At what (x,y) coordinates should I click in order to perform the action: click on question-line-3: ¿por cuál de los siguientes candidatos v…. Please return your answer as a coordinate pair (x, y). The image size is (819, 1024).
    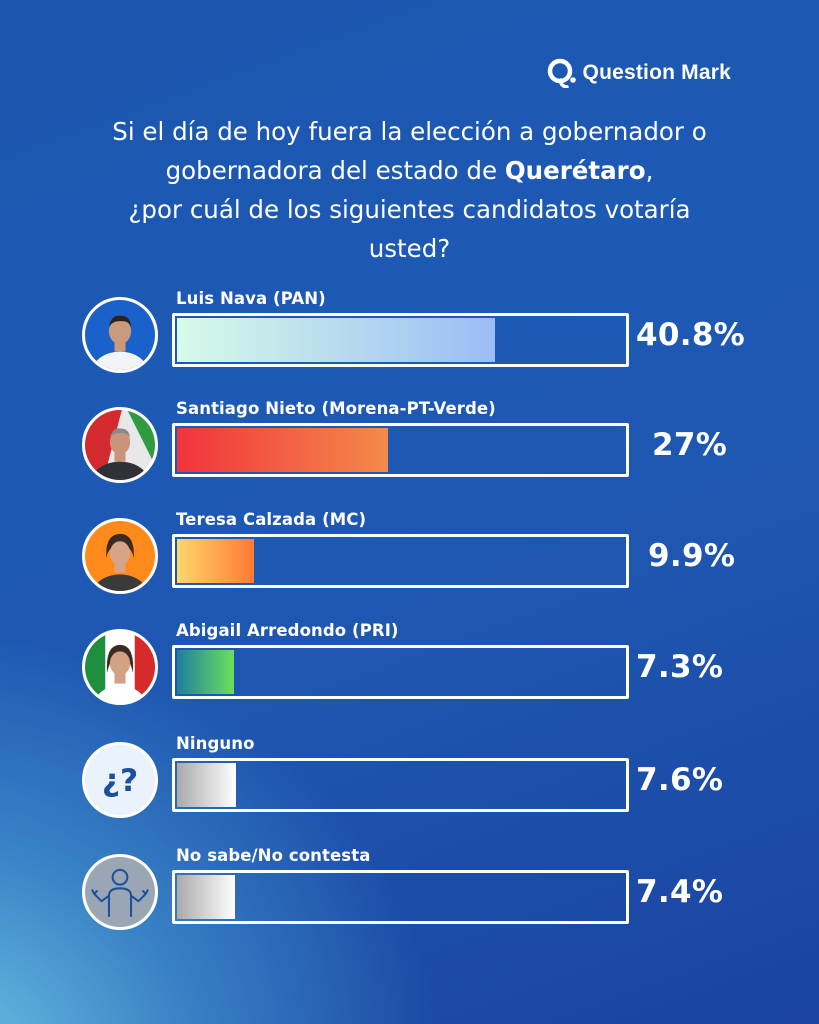
    Looking at the image, I should click on (409, 209).